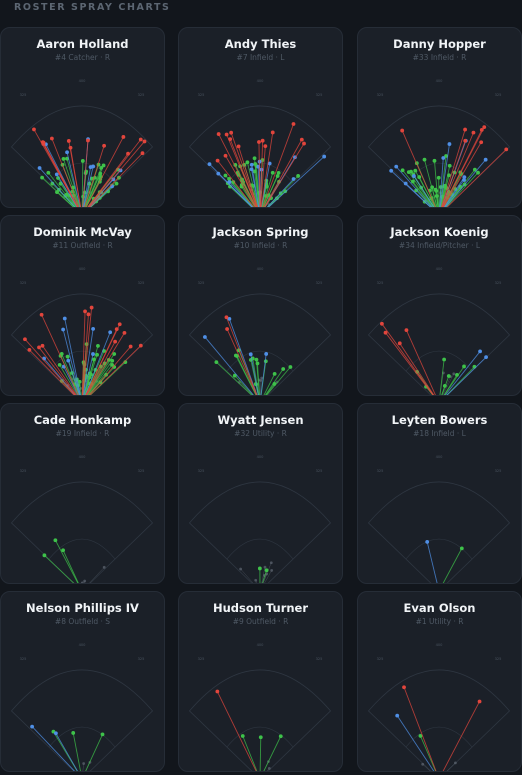 The width and height of the screenshot is (522, 775). I want to click on player-card-leyten-bowers: Leyten Bowers #18 Infield · L 325 400 325, so click(439, 493).